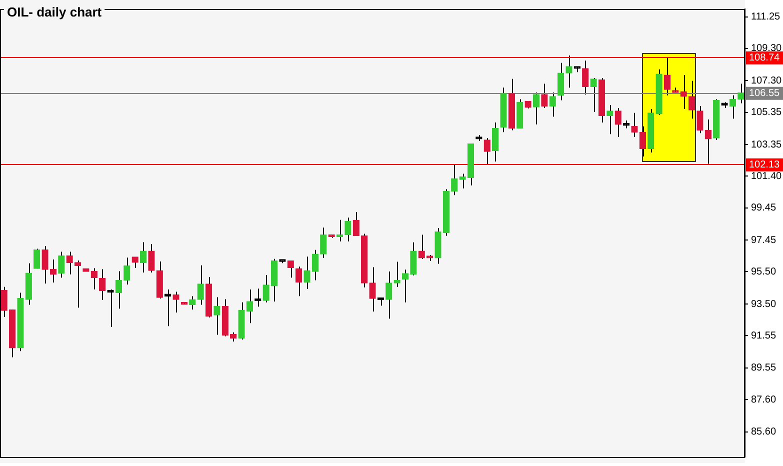 The image size is (783, 466). I want to click on y-tick-label: 107.30, so click(766, 80).